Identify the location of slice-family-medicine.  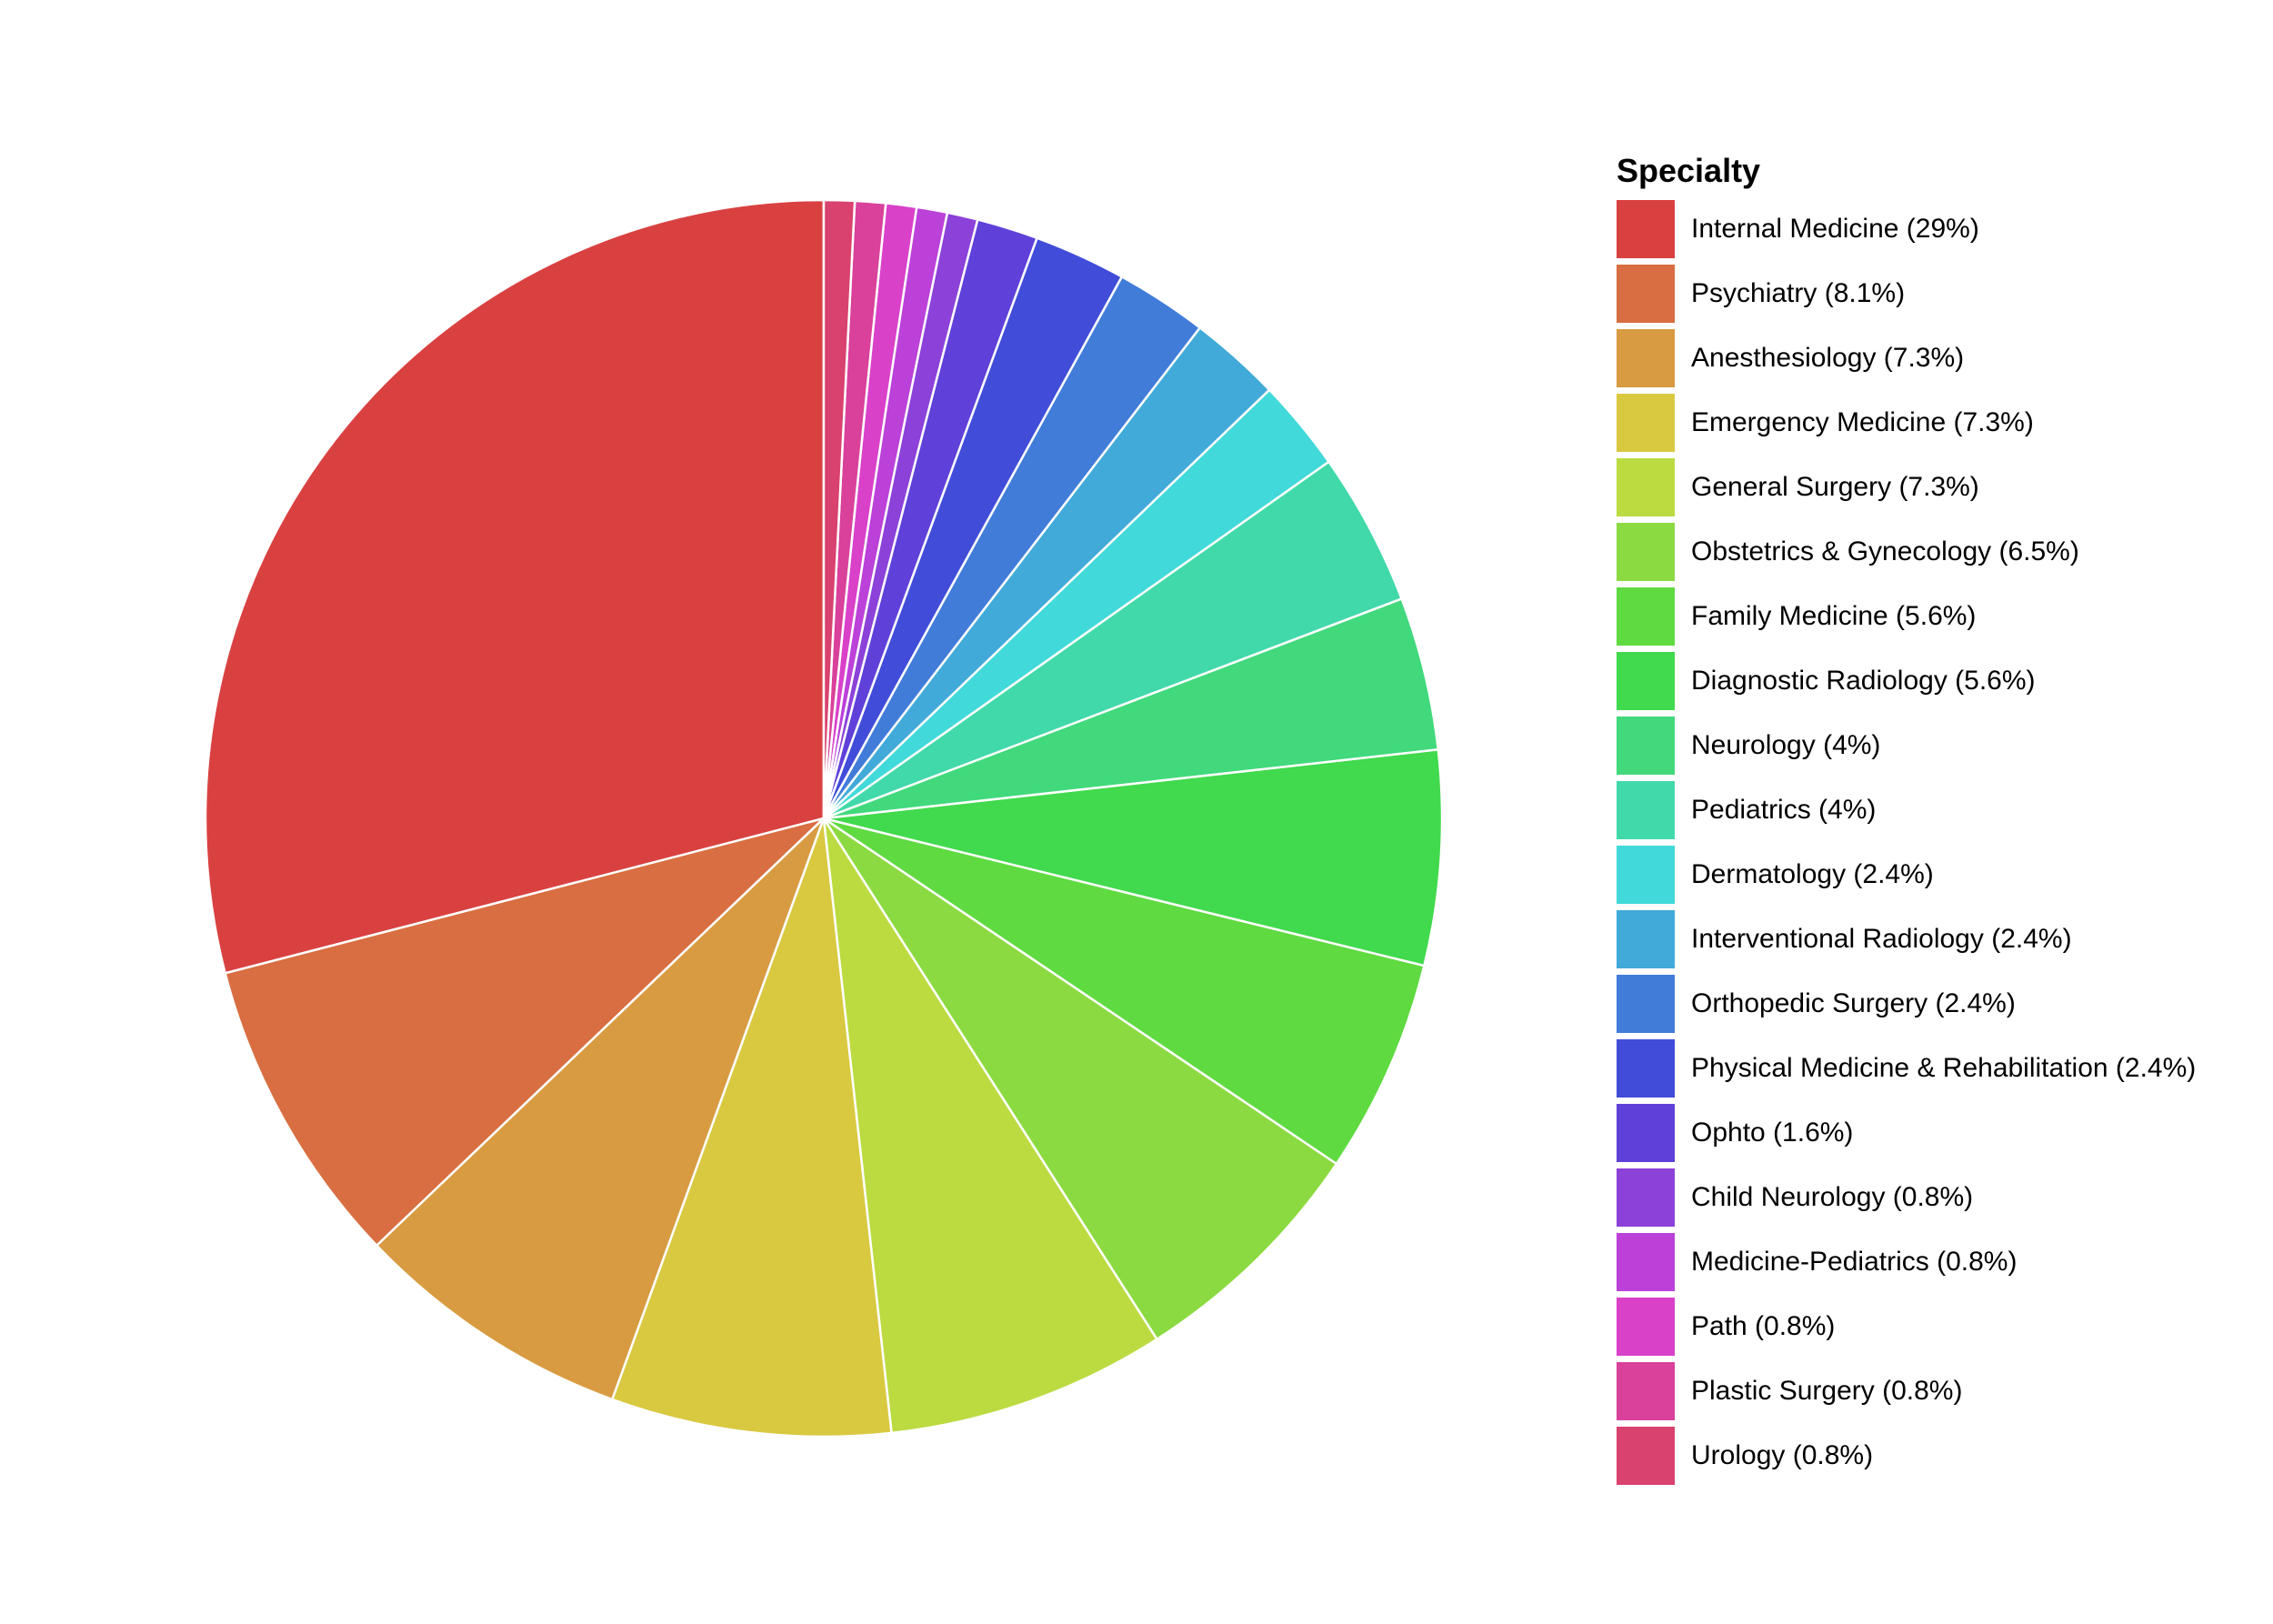
(1124, 991).